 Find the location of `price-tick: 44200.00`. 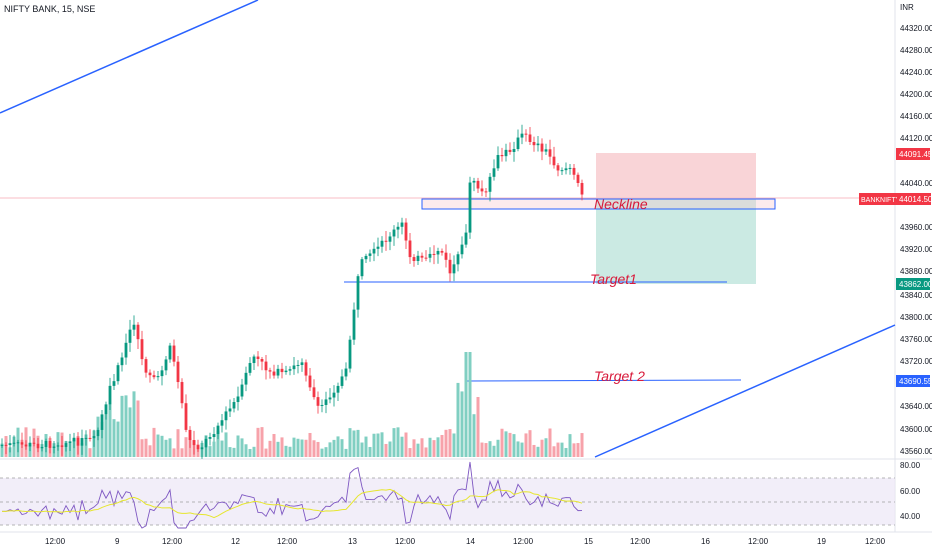

price-tick: 44200.00 is located at coordinates (916, 94).